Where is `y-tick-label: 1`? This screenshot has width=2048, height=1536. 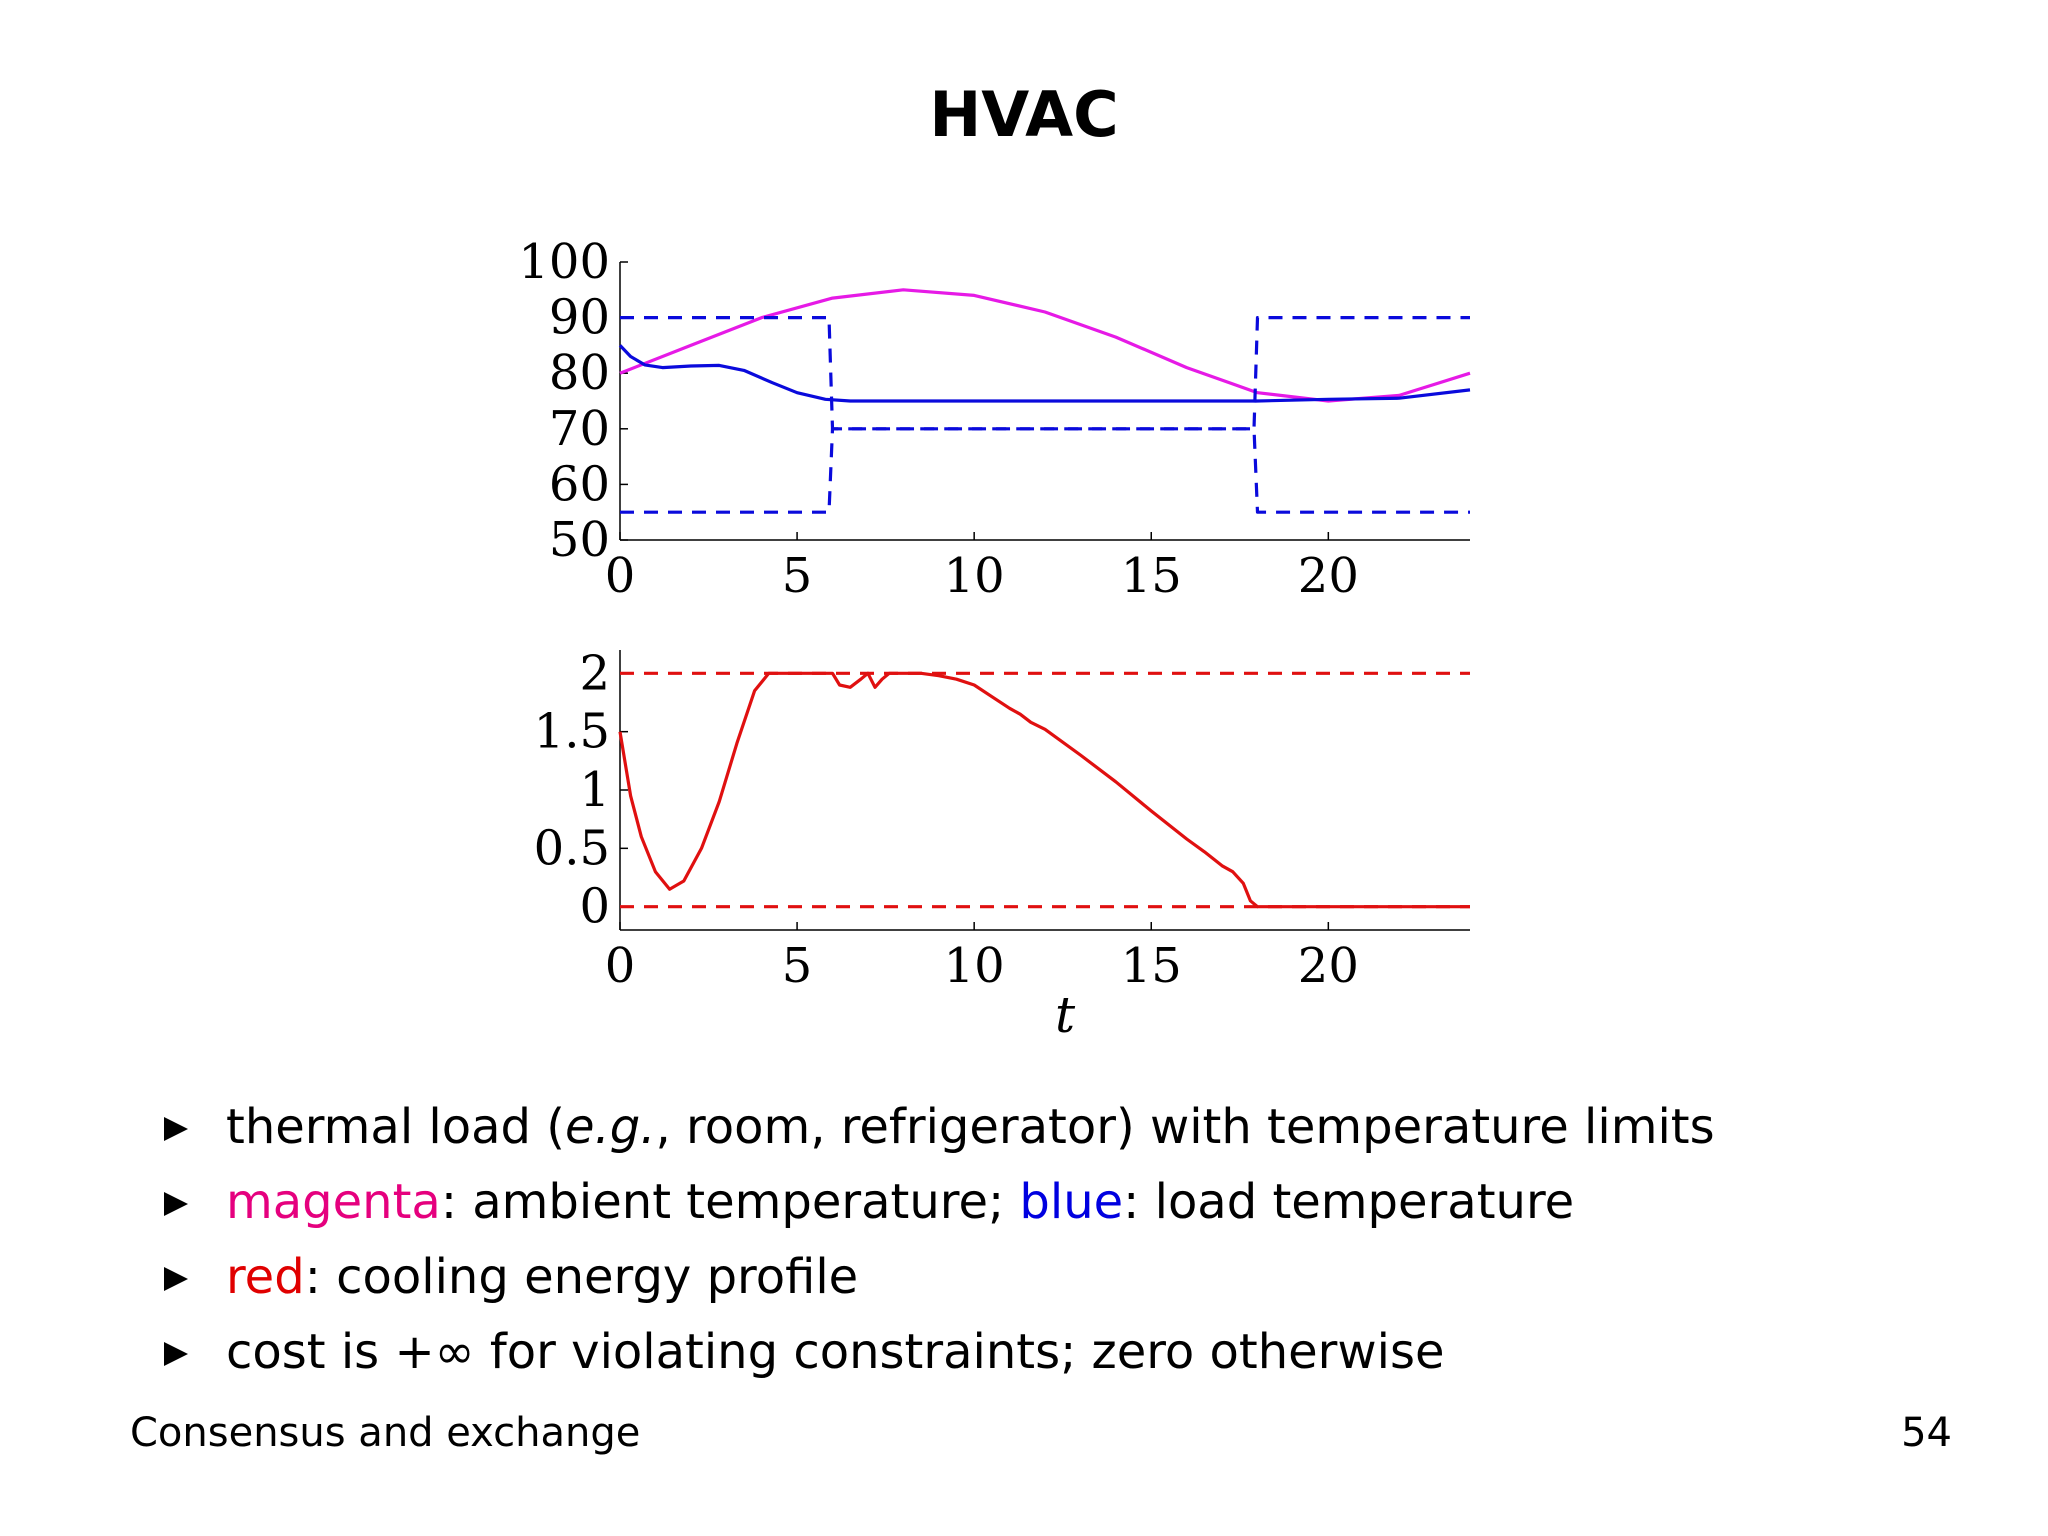
y-tick-label: 1 is located at coordinates (594, 790).